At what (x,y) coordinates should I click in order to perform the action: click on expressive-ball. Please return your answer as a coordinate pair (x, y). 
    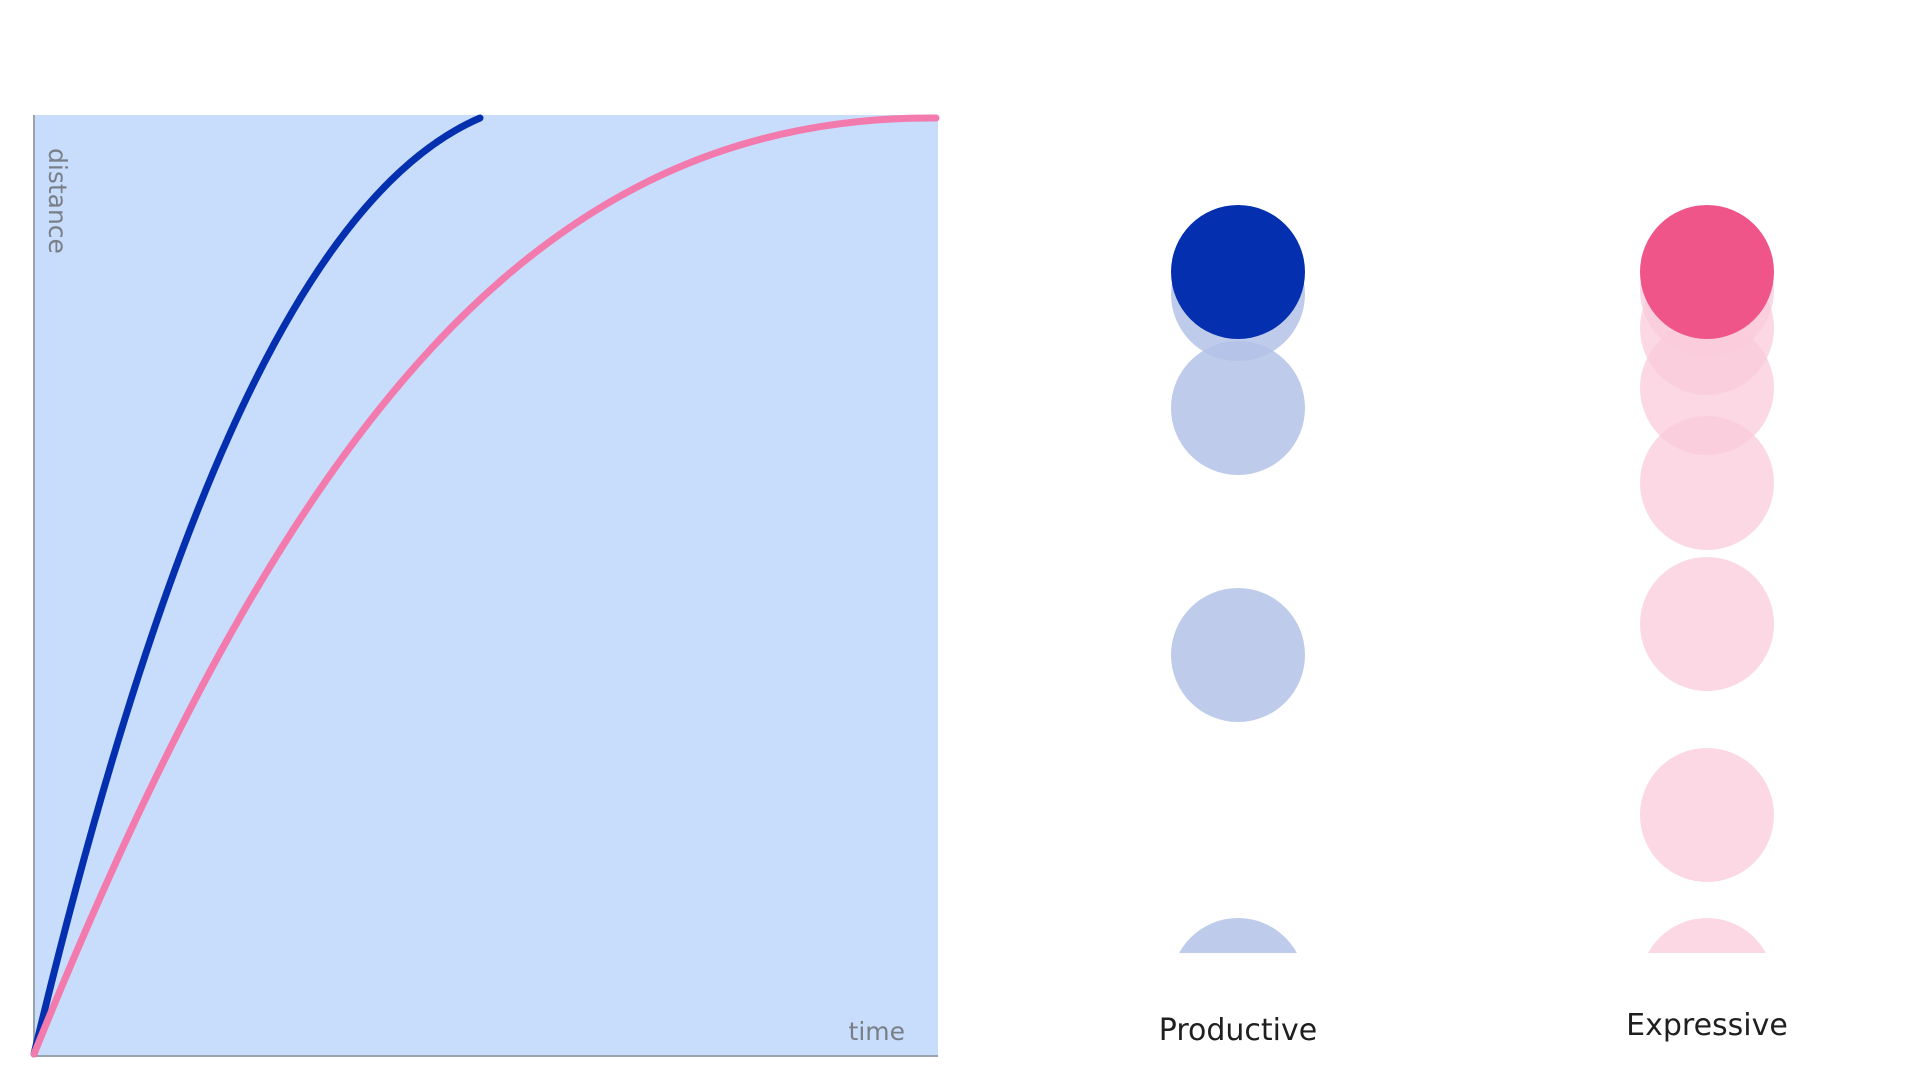
    Looking at the image, I should click on (1707, 272).